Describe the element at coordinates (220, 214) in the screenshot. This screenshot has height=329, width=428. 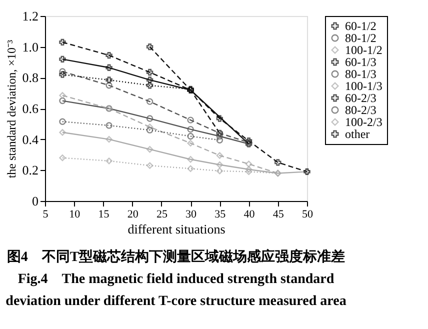
I see `x-tick-label: 35` at that location.